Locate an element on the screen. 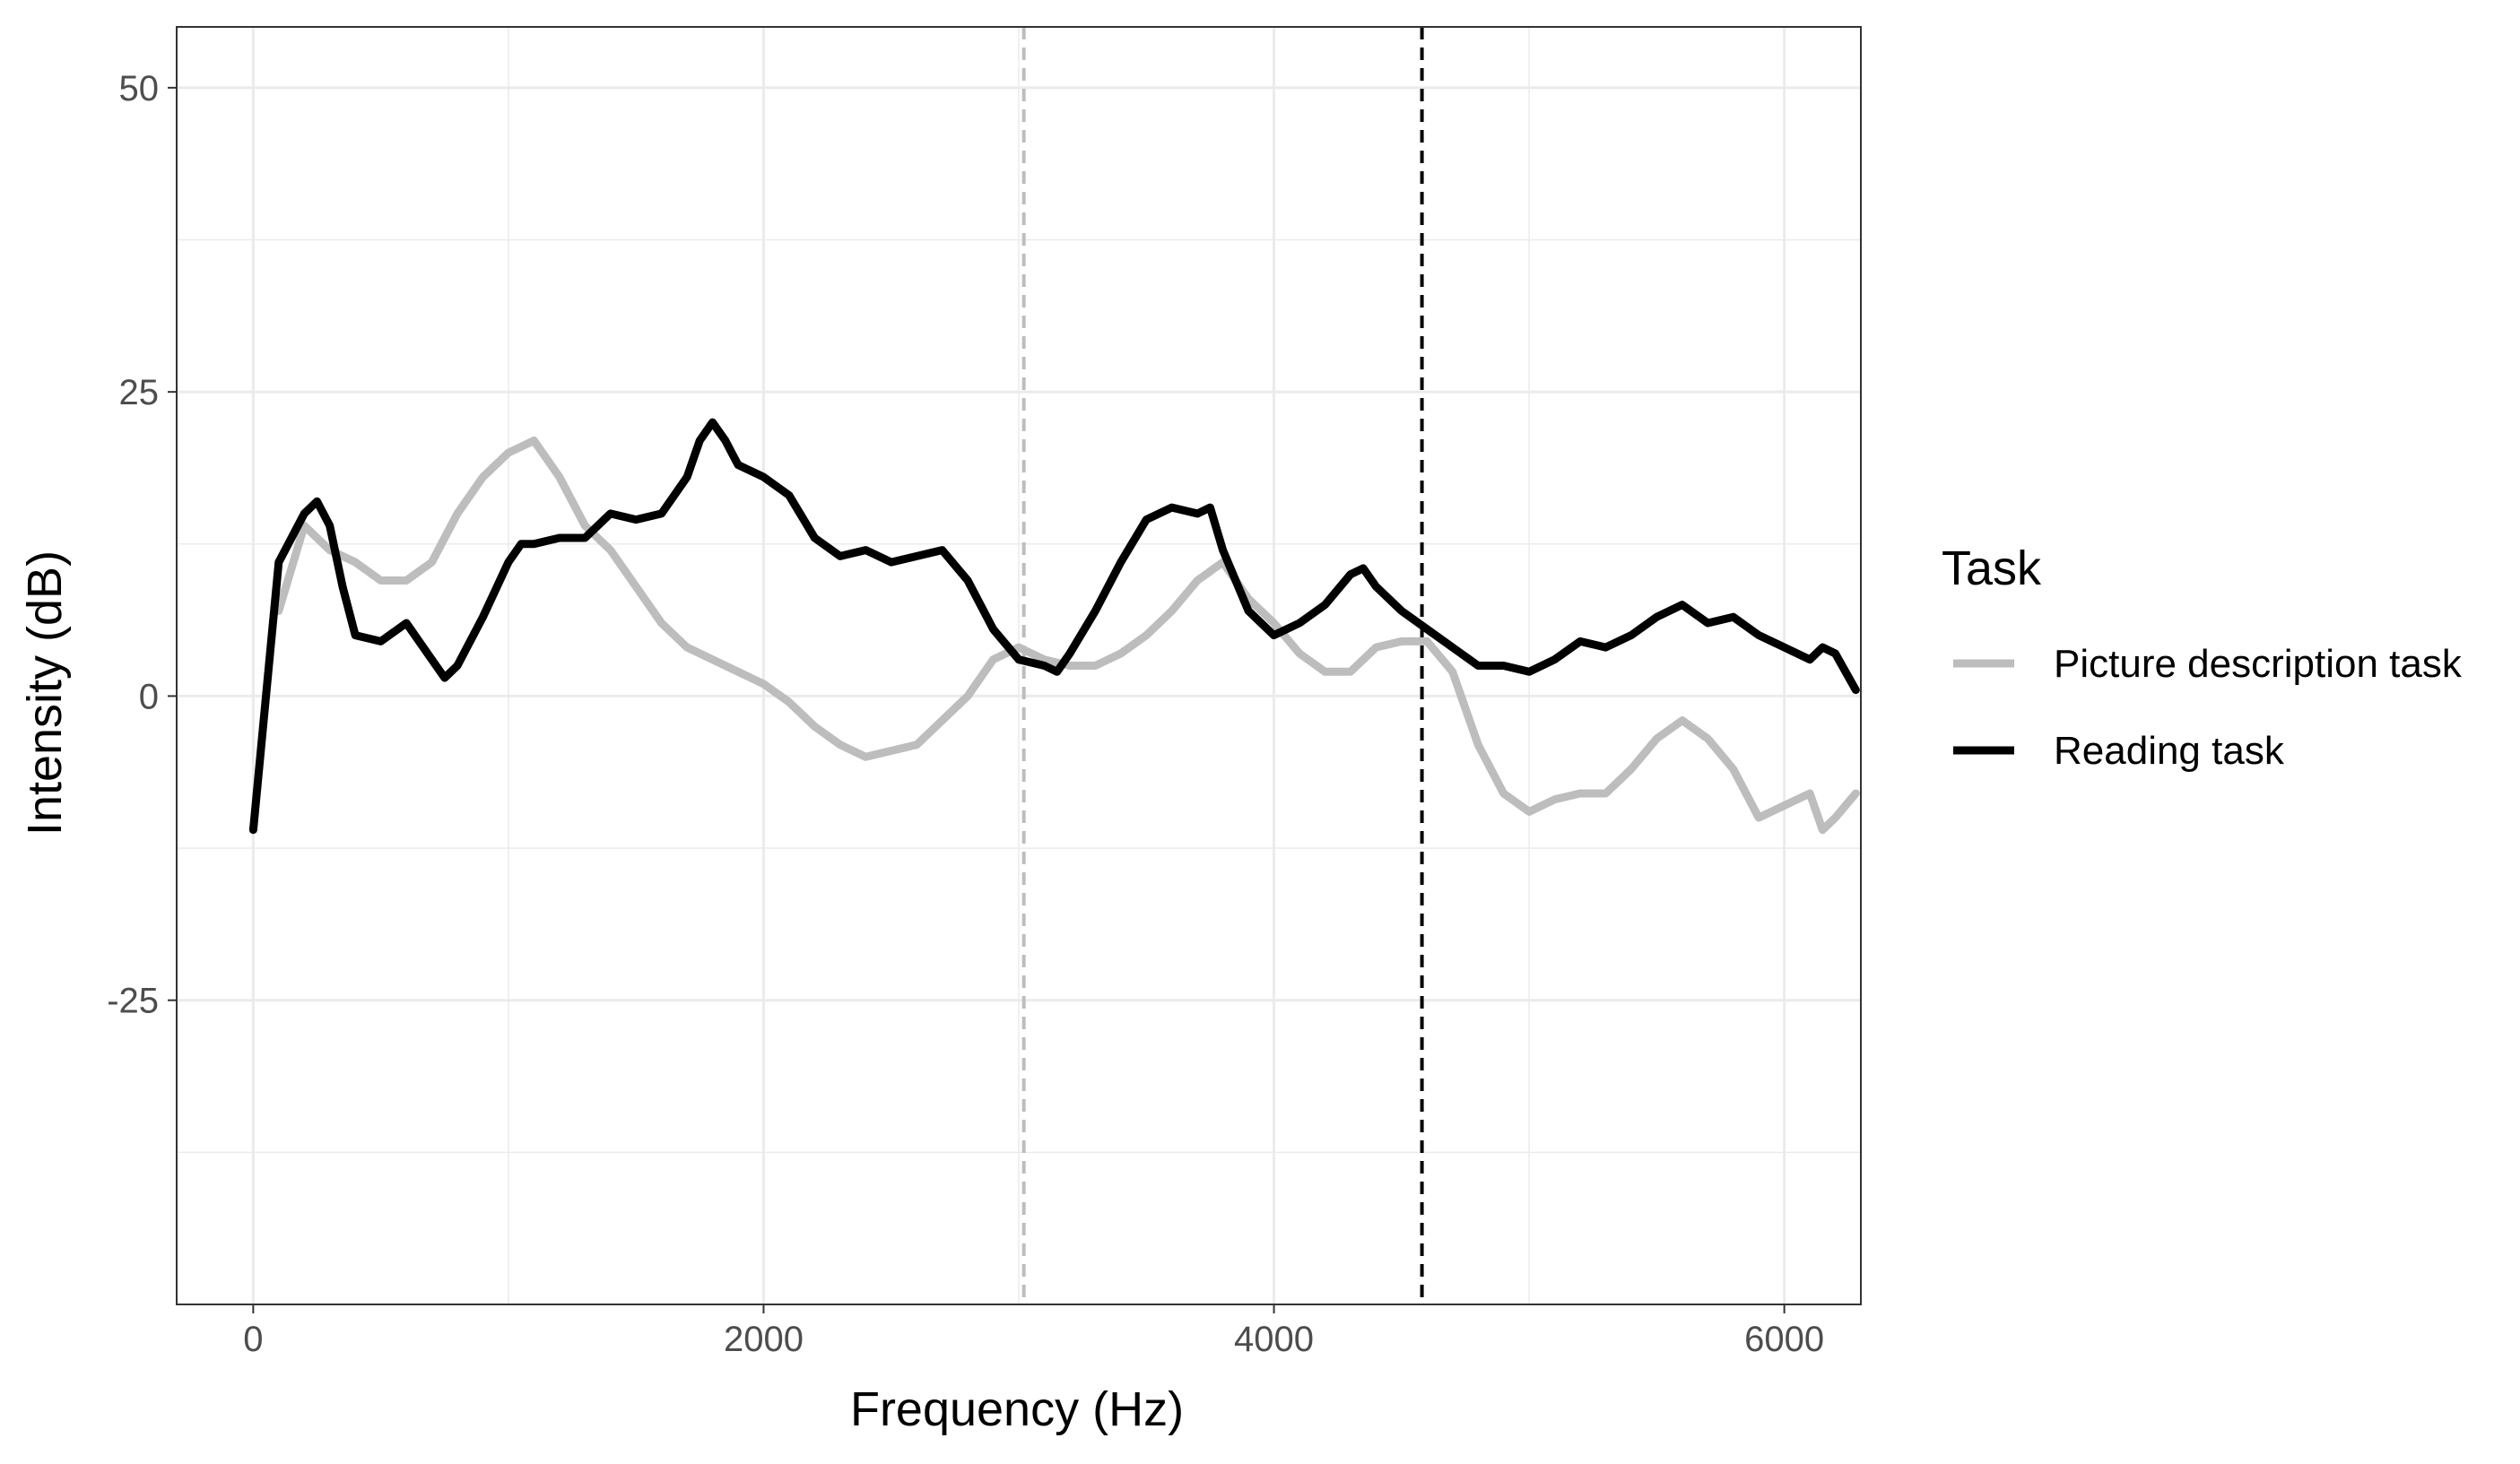 Image resolution: width=2520 pixels, height=1464 pixels. y-tick-label: 0 is located at coordinates (149, 697).